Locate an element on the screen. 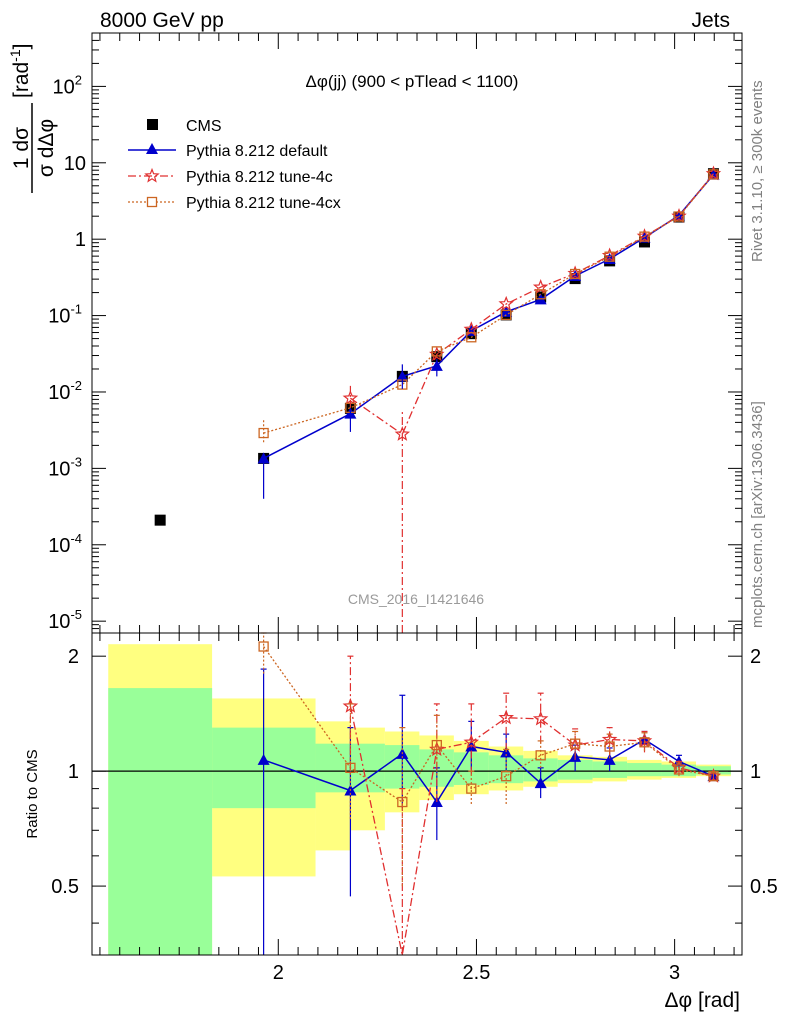  x-tick-label: 2 is located at coordinates (278, 973).